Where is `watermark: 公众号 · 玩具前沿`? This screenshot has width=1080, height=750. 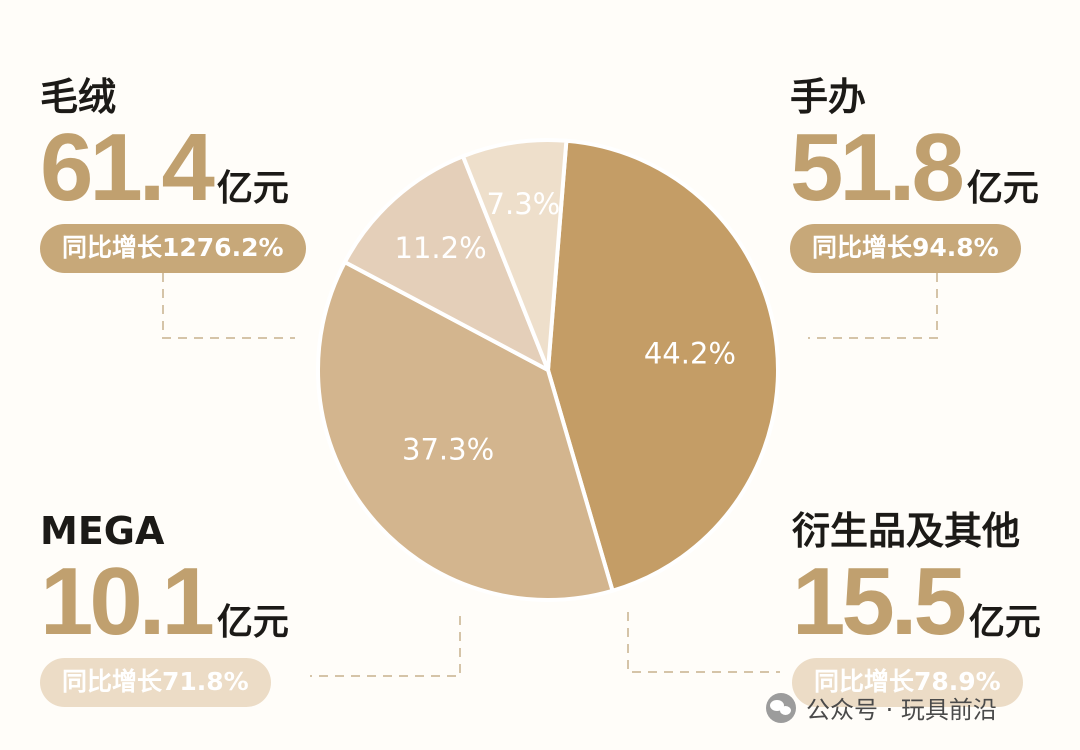 watermark: 公众号 · 玩具前沿 is located at coordinates (881, 707).